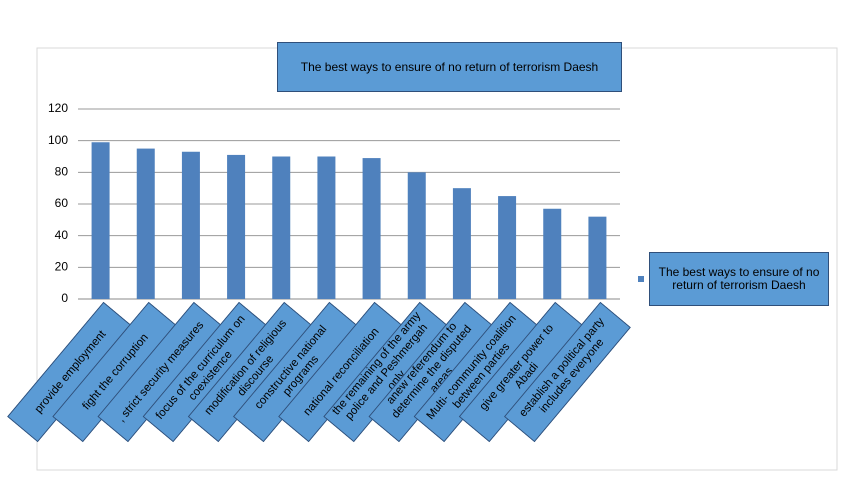 The width and height of the screenshot is (857, 503). What do you see at coordinates (58, 140) in the screenshot?
I see `y-tick-label: 100` at bounding box center [58, 140].